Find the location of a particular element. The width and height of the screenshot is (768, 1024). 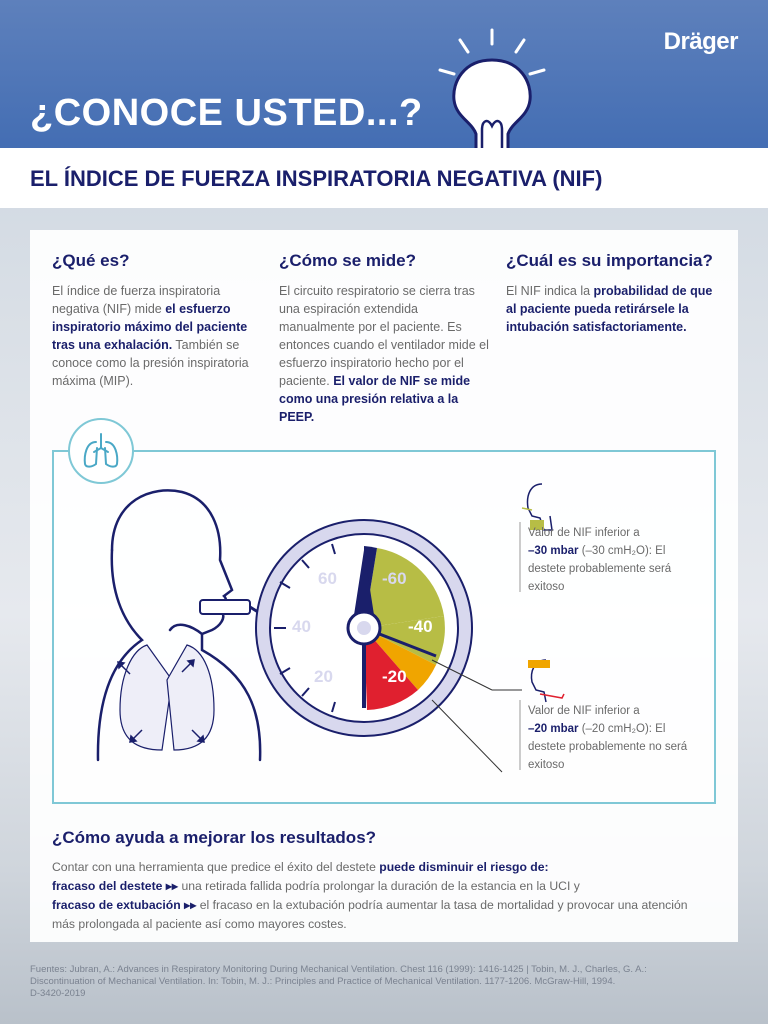

improve-bold-1: puede disminuir el riesgo de: is located at coordinates (464, 867).